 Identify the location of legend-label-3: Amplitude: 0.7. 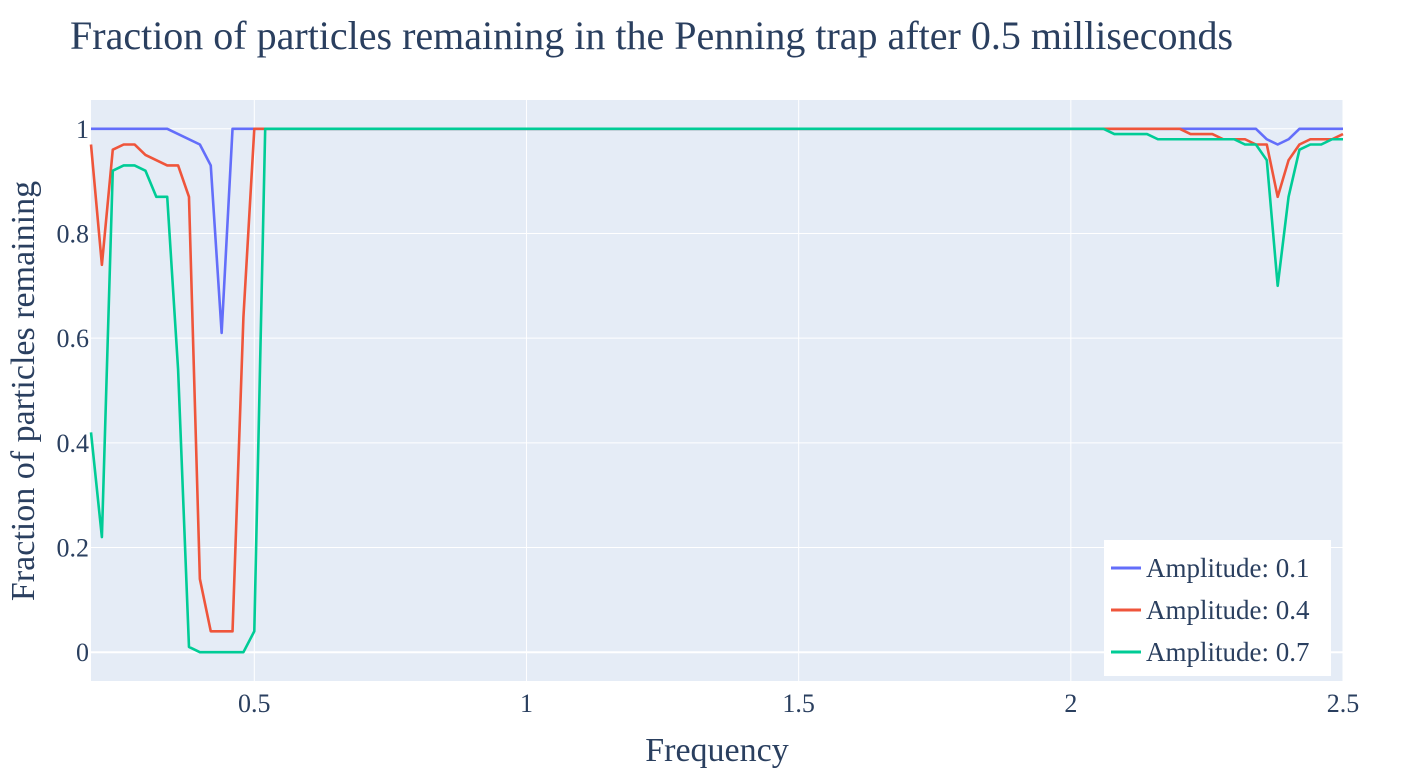
(1228, 652).